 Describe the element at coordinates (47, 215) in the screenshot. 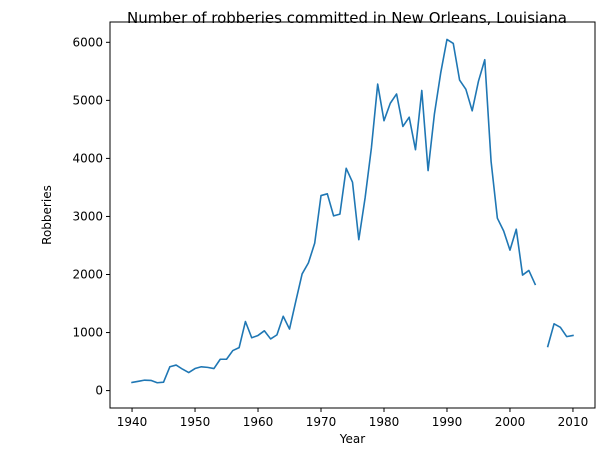

I see `y-axis-label: Robberies` at that location.